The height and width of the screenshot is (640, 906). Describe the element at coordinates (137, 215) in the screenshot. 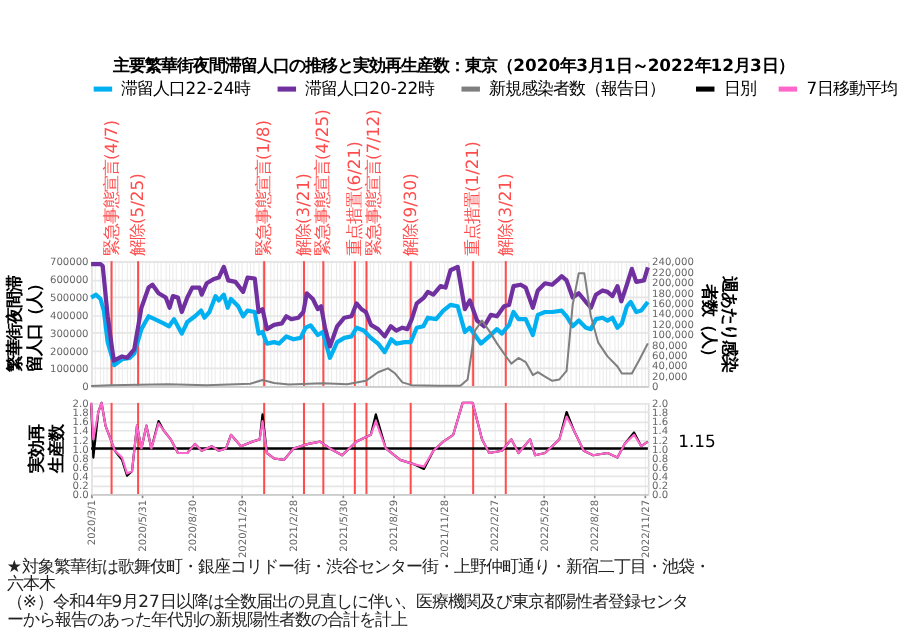

I see `ref-line-label: 解除(5/25)` at that location.